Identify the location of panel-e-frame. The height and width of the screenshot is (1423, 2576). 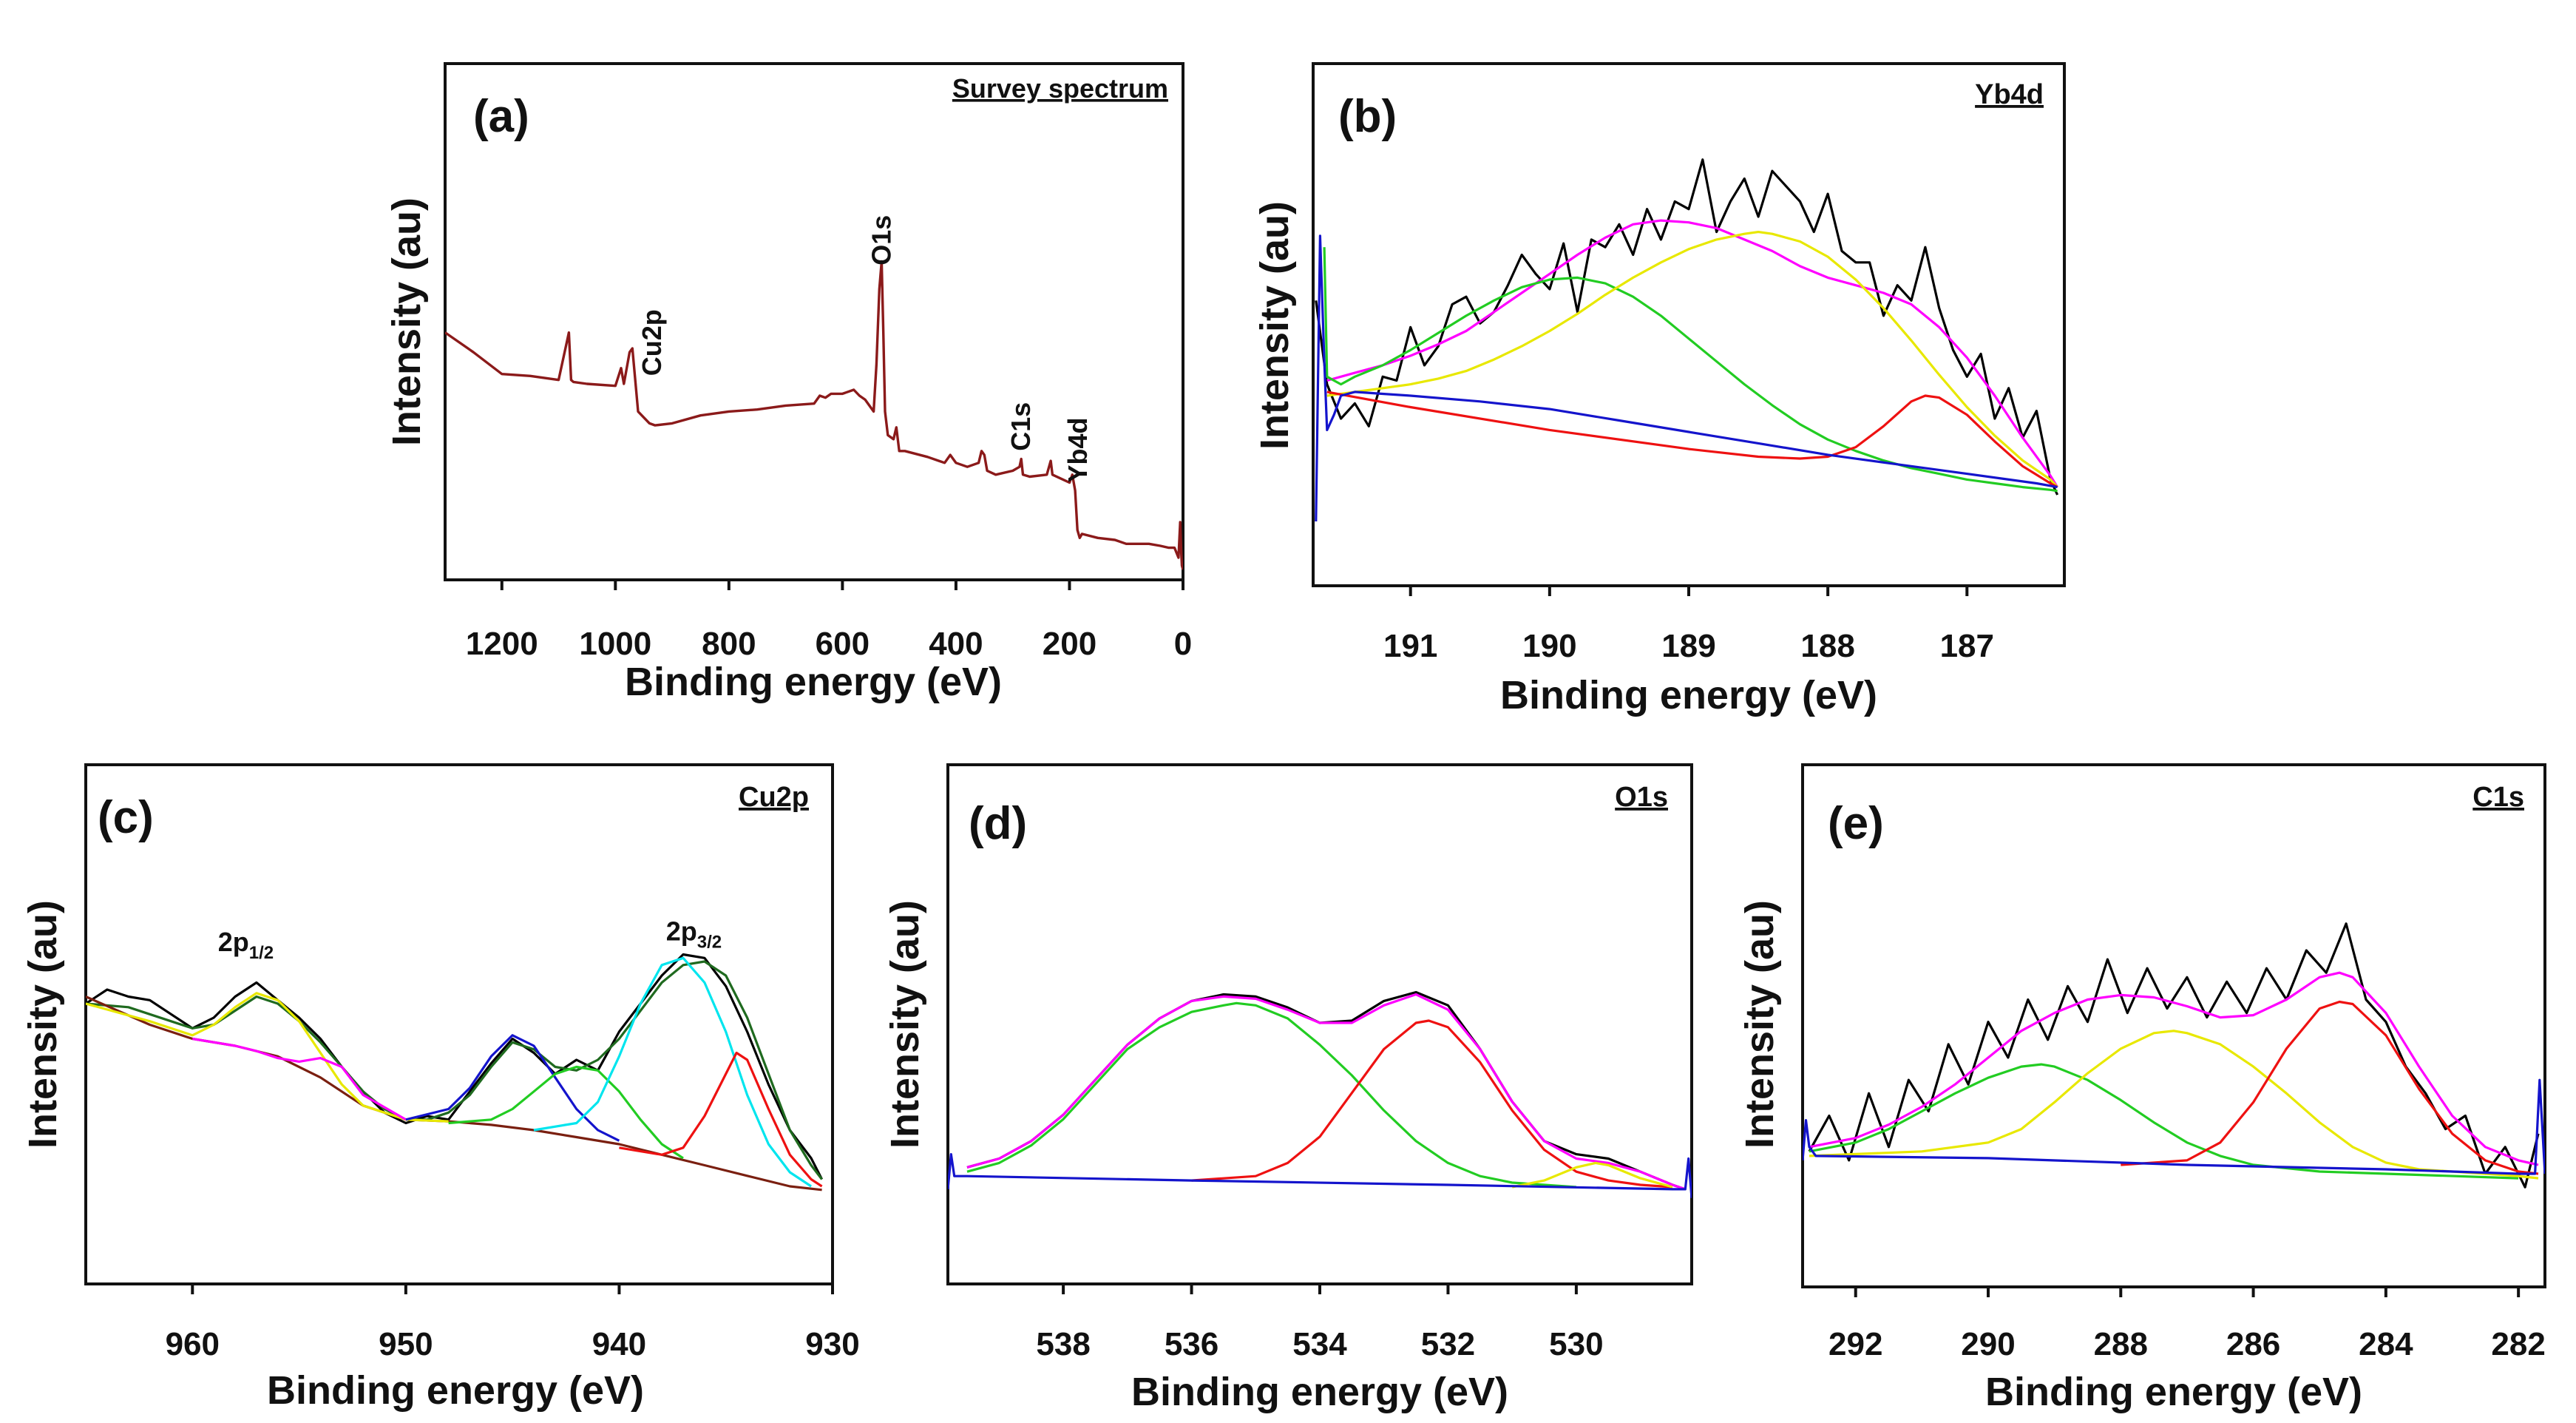
(2173, 1025).